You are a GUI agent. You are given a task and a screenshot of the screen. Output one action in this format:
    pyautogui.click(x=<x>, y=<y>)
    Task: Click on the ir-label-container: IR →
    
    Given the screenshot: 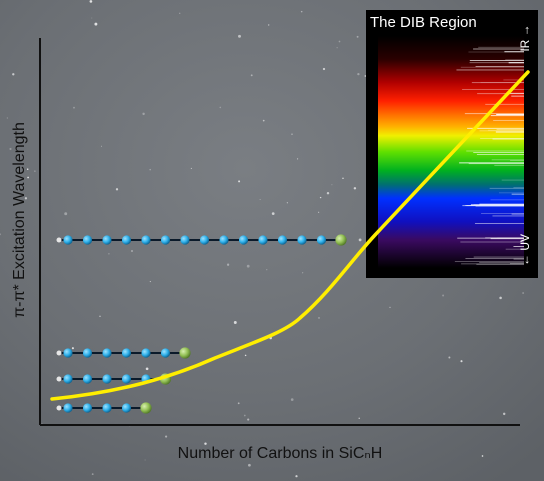 What is the action you would take?
    pyautogui.click(x=525, y=38)
    